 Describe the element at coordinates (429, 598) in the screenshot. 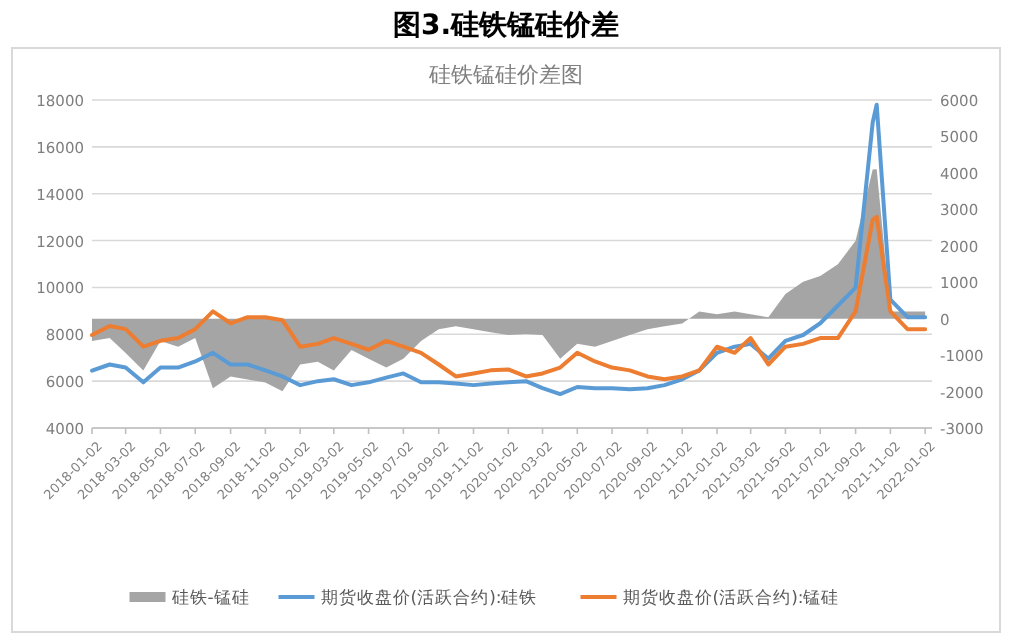

I see `legend-label: 期货收盘价(活跃合约):硅铁` at that location.